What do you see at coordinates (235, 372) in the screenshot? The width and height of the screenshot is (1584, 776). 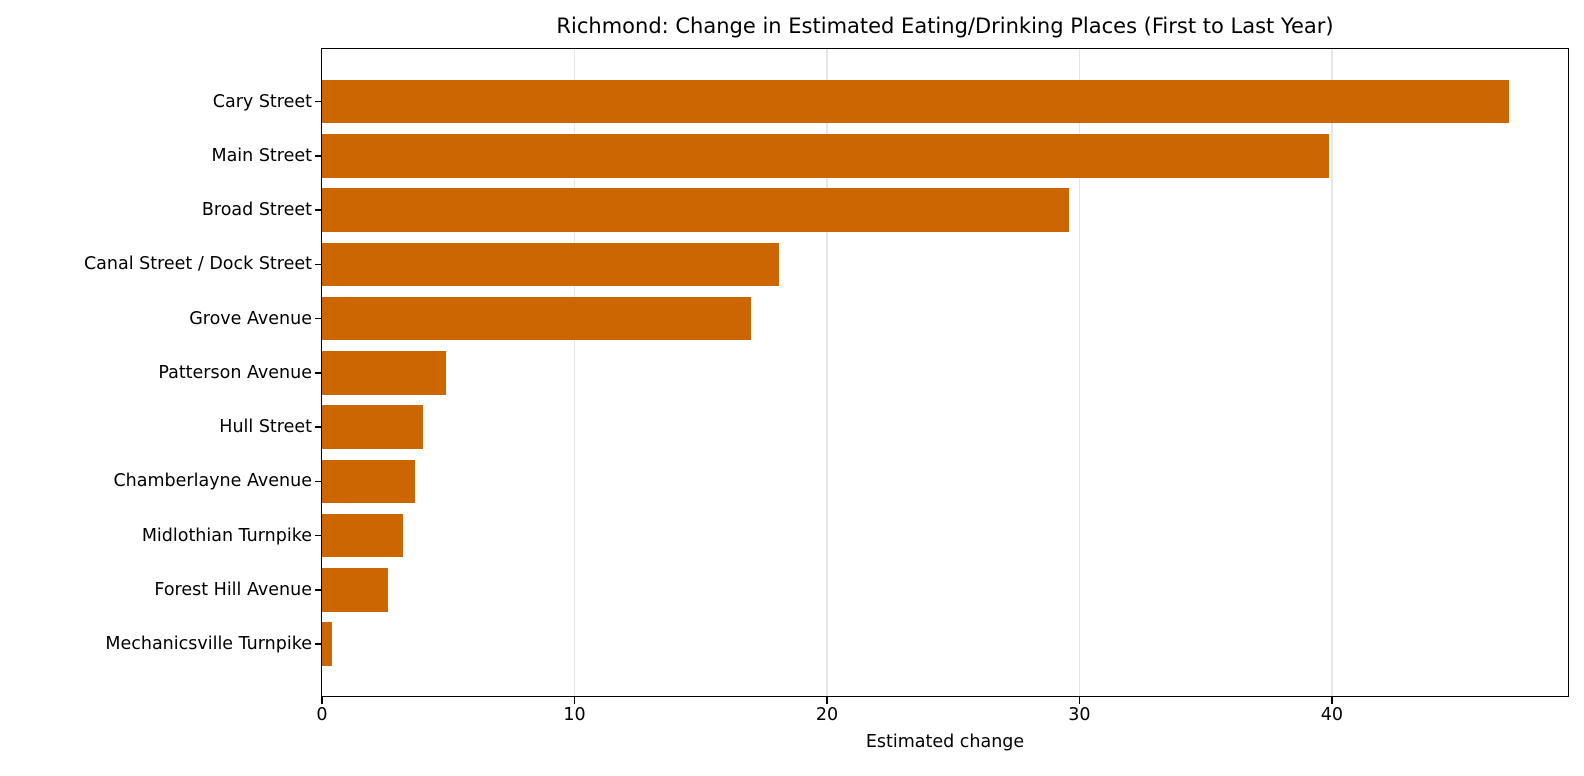 I see `y-tick-label: Patterson Avenue` at bounding box center [235, 372].